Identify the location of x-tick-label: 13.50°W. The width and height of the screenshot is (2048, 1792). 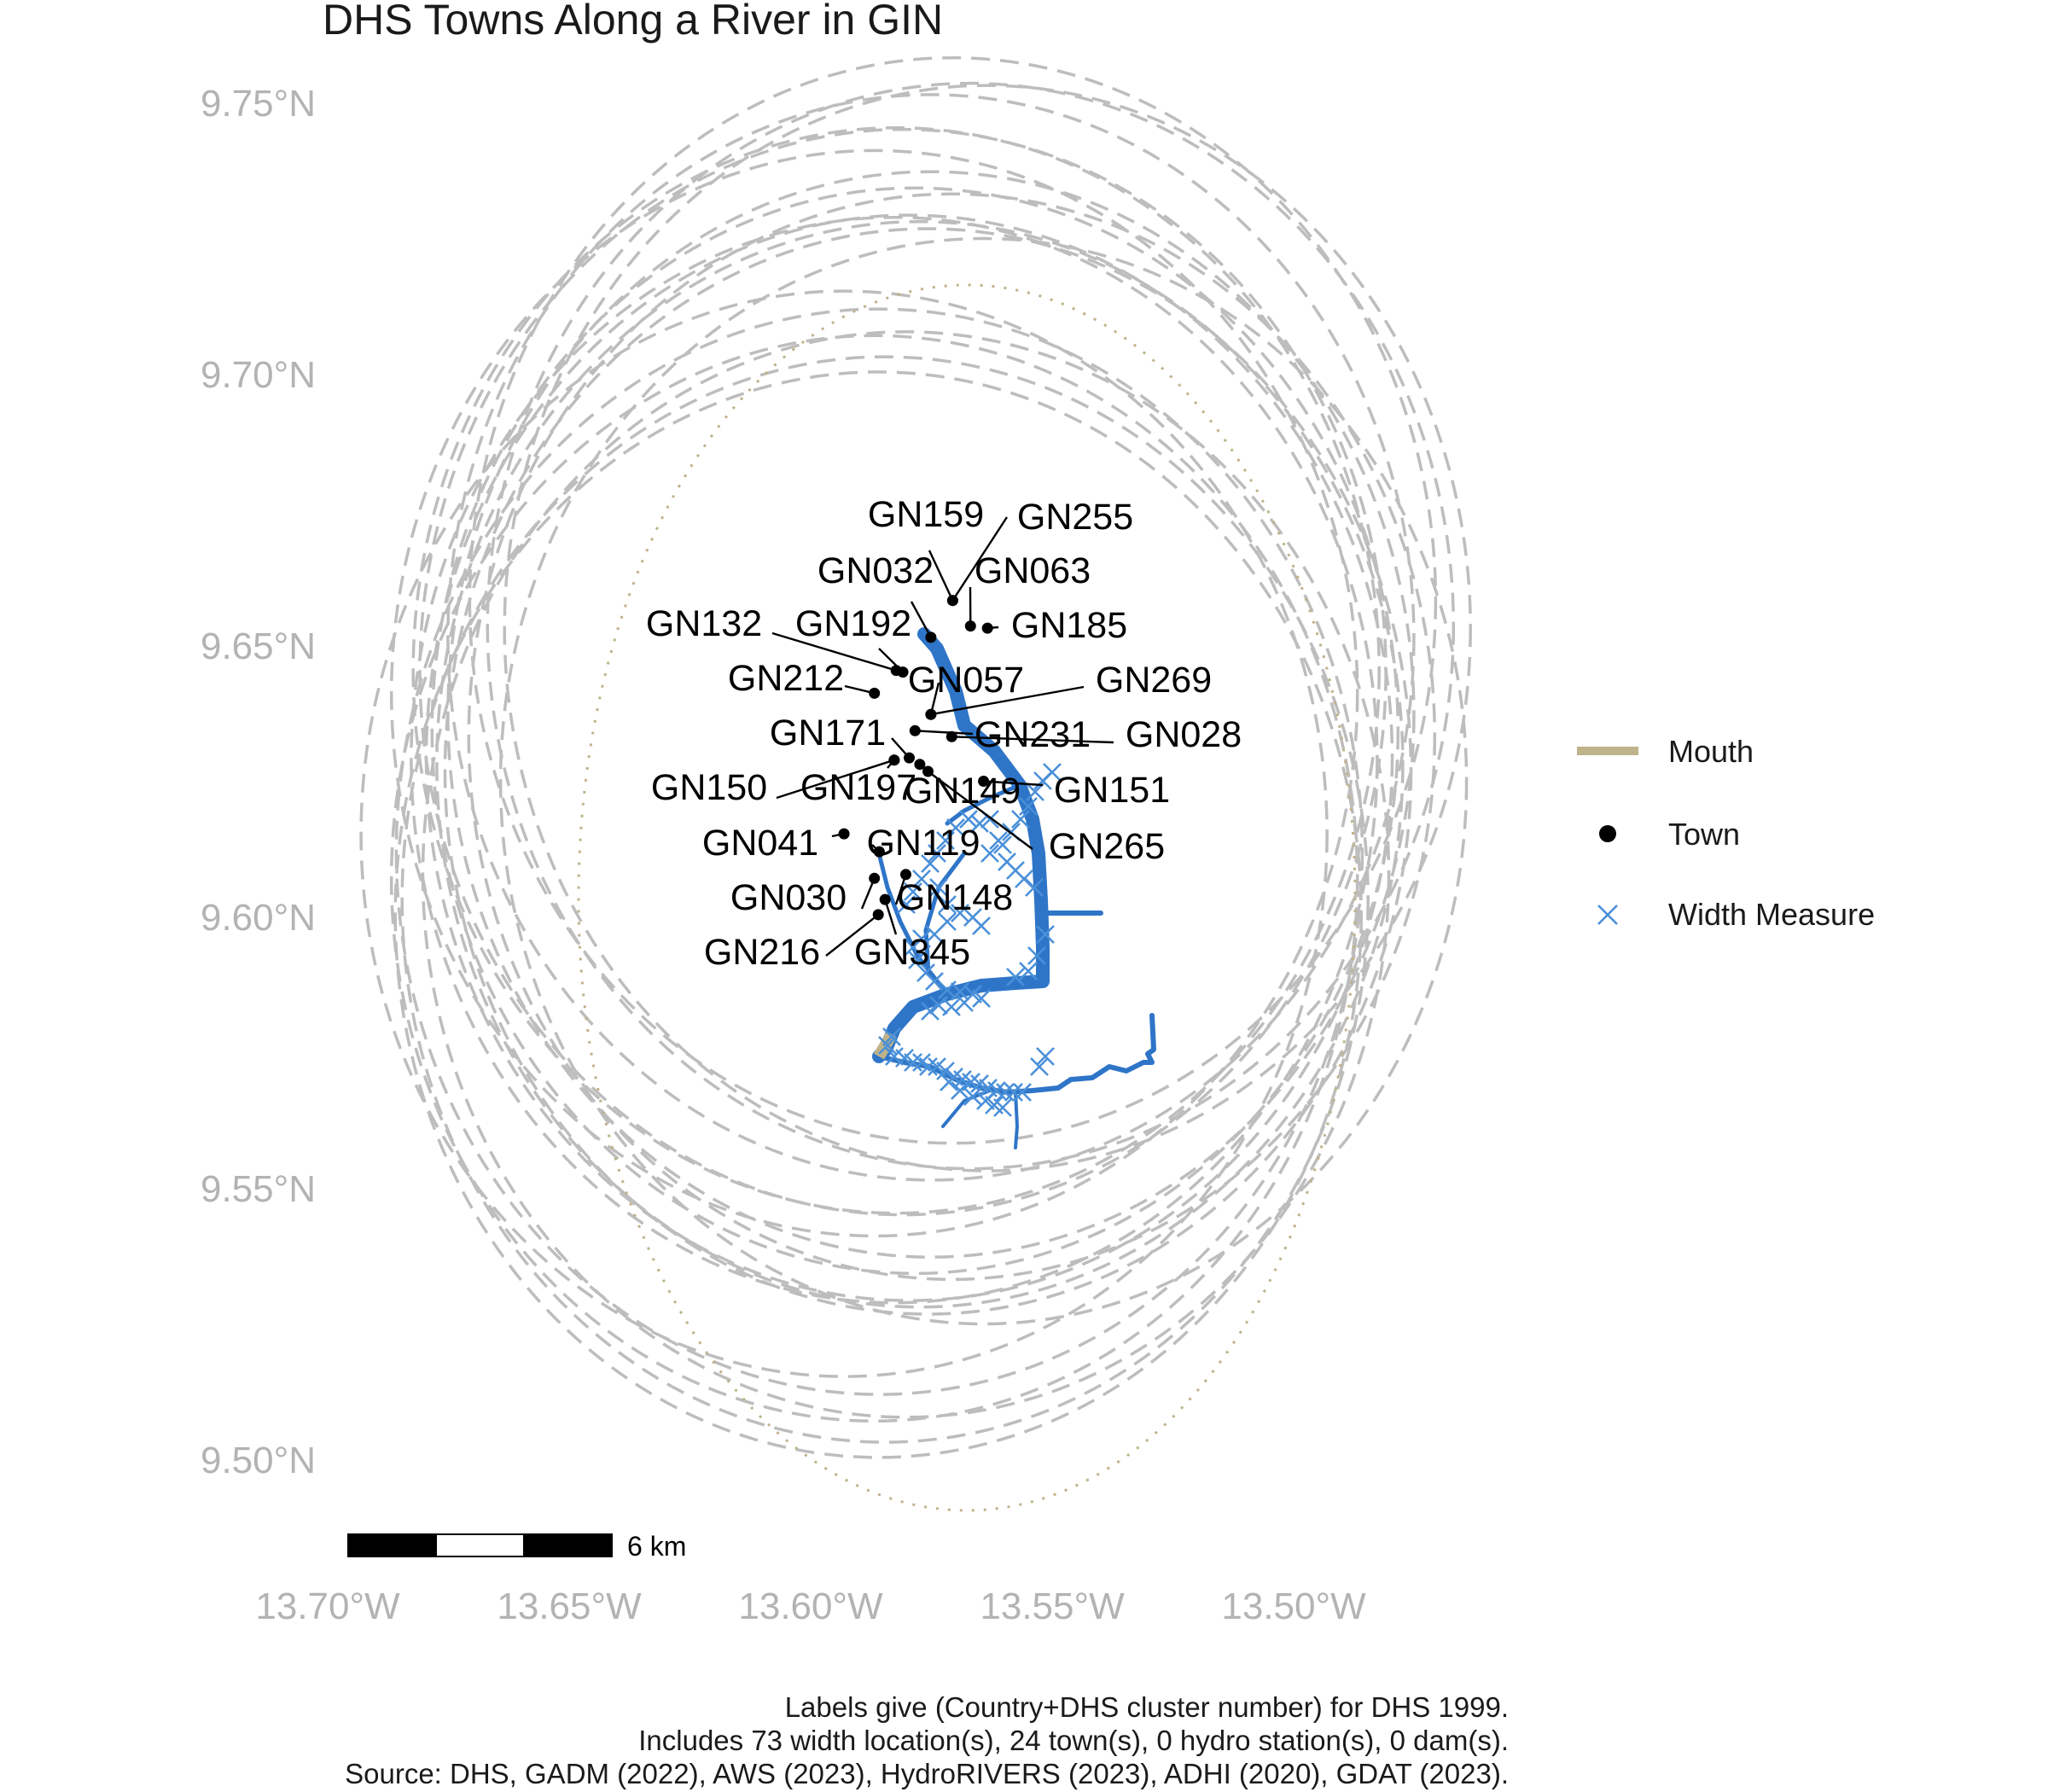
(1293, 1606).